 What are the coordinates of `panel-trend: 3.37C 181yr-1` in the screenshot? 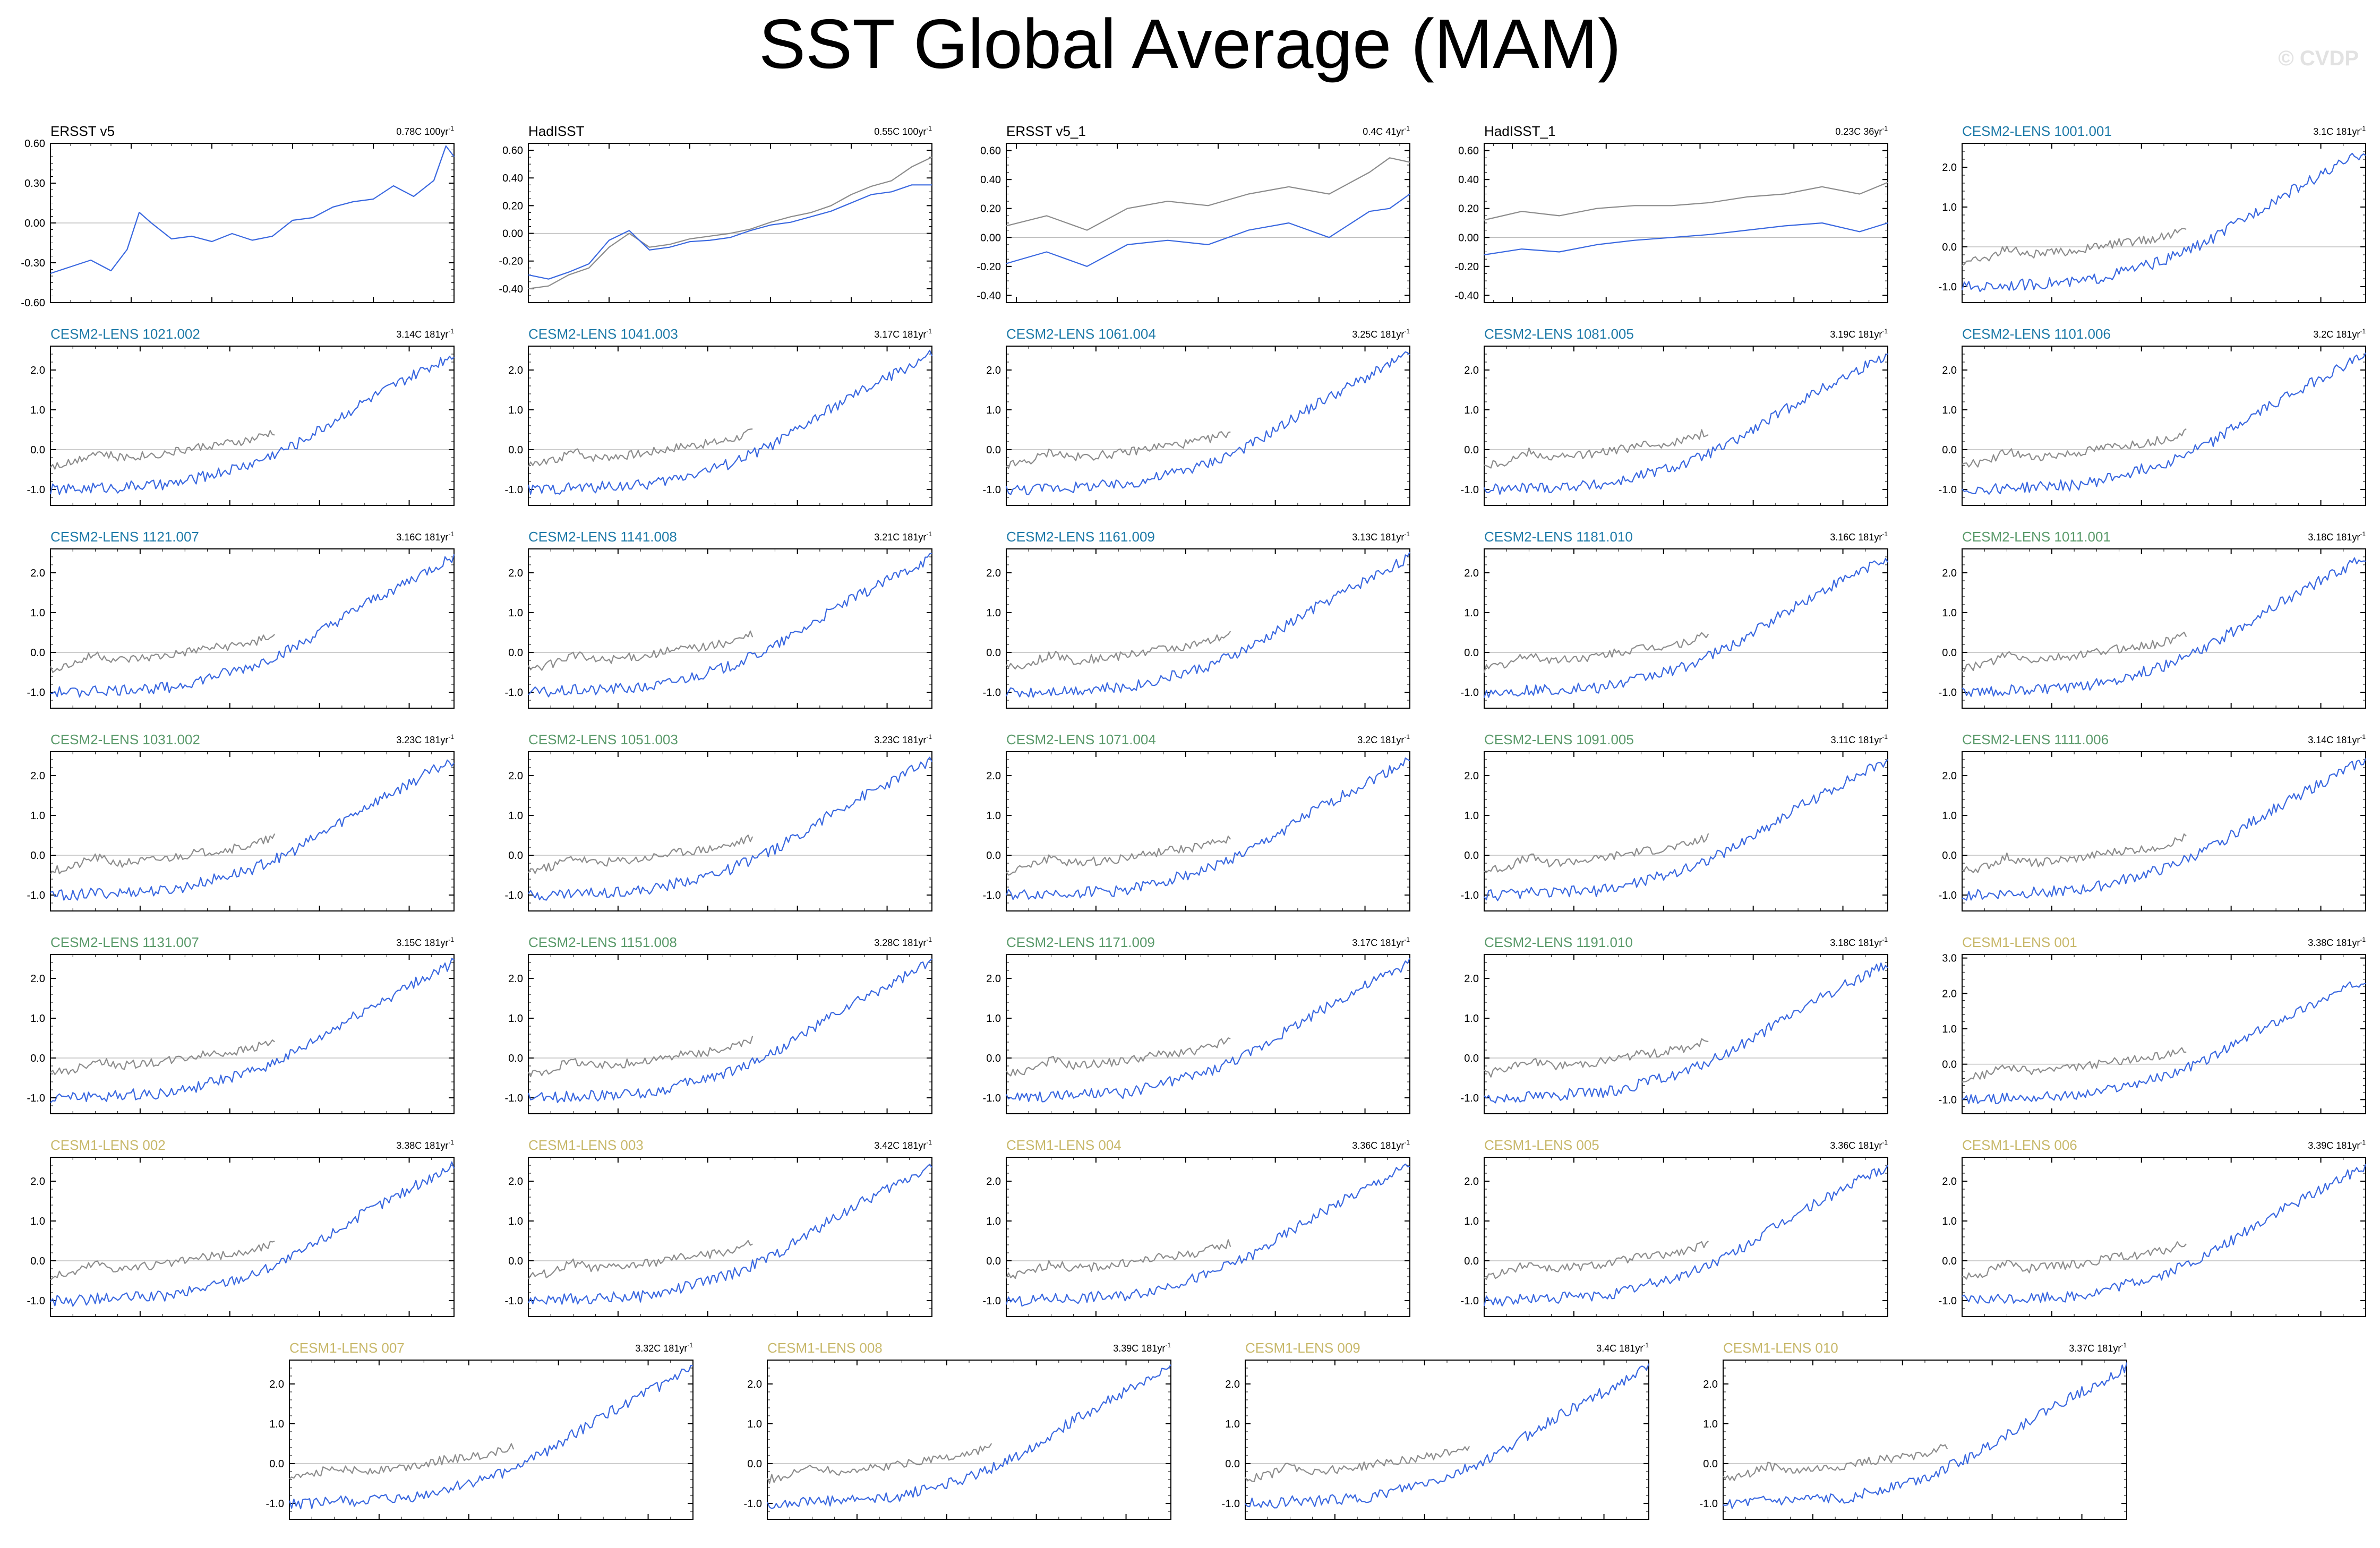 It's located at (2098, 1347).